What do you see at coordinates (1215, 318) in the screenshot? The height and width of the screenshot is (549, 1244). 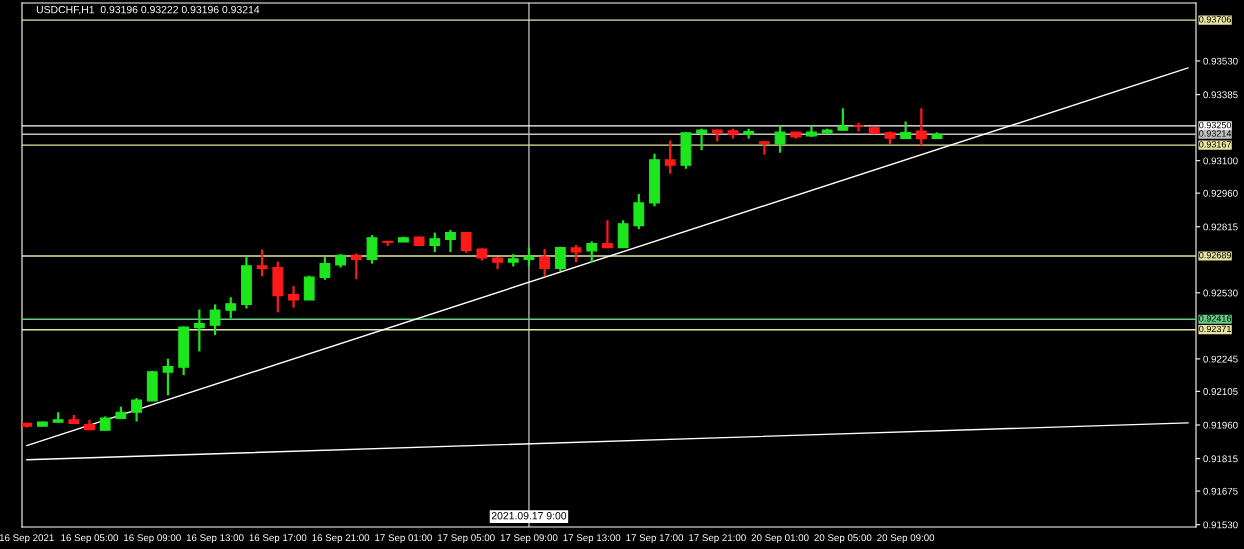 I see `ref-line-label: 0.92416` at bounding box center [1215, 318].